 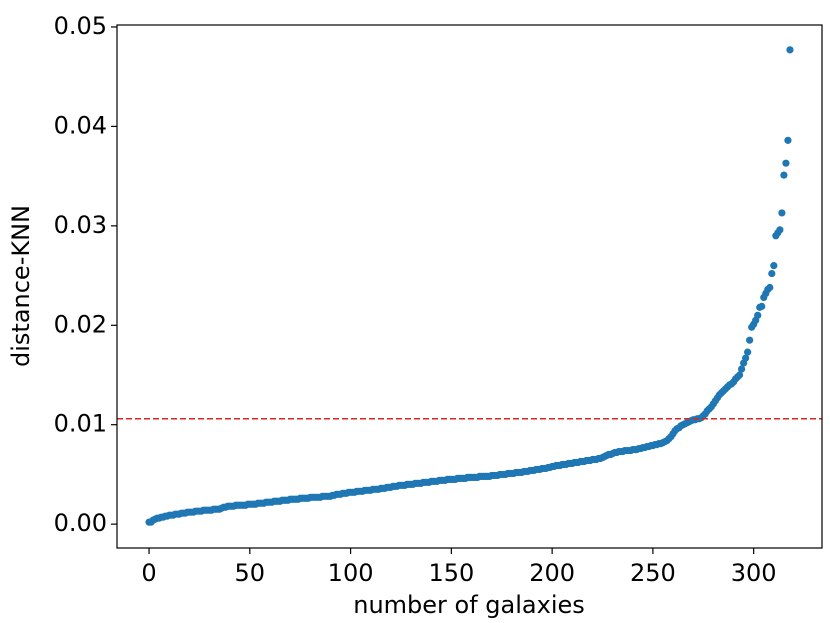 What do you see at coordinates (250, 573) in the screenshot?
I see `x-tick-label: 50` at bounding box center [250, 573].